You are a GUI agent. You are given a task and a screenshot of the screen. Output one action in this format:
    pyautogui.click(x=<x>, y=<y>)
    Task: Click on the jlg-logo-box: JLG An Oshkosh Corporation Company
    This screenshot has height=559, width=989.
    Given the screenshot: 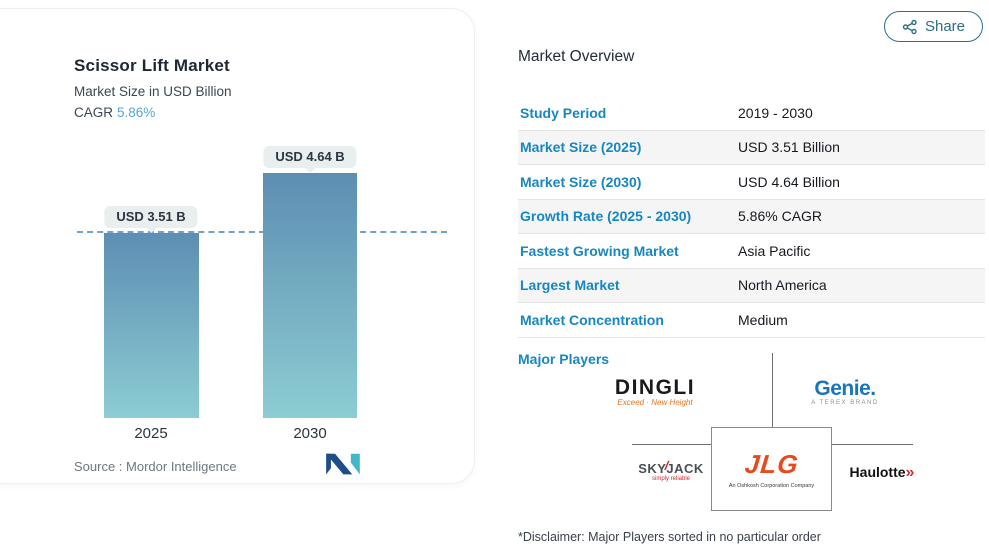 What is the action you would take?
    pyautogui.click(x=771, y=469)
    